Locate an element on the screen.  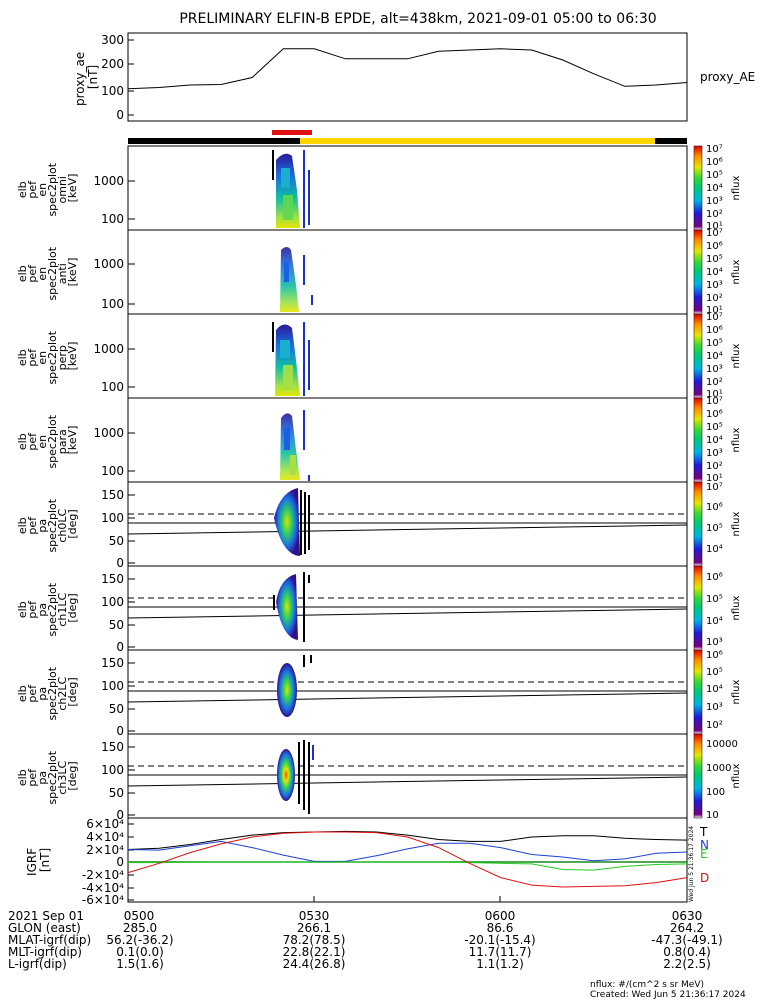
spec-ylabel: elb pef en spec2plot para [keV] is located at coordinates (47, 439).